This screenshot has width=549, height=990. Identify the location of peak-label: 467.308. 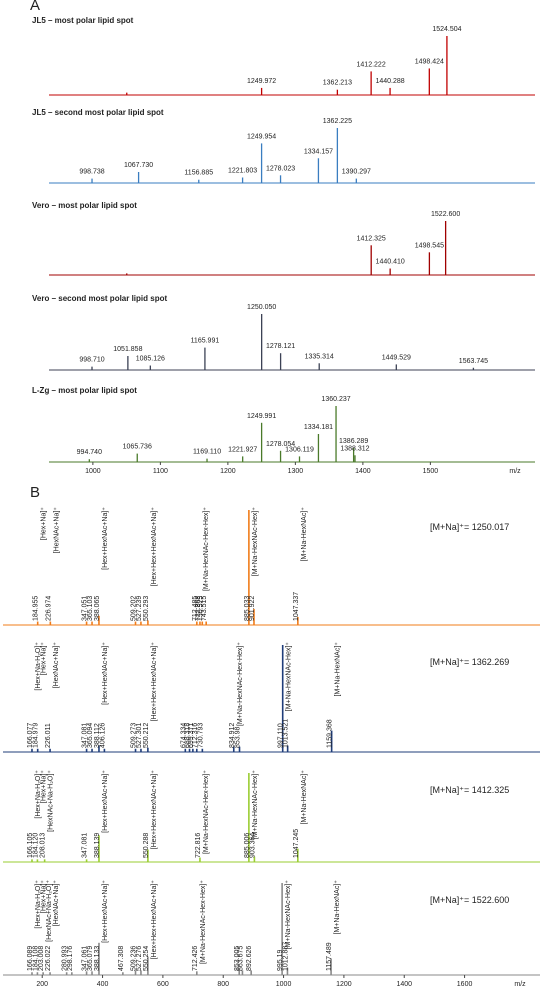
(121, 958).